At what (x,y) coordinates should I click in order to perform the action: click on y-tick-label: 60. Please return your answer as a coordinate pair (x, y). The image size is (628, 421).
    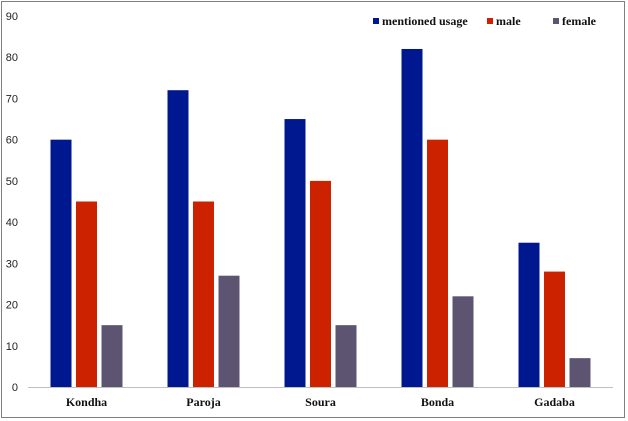
    Looking at the image, I should click on (12, 141).